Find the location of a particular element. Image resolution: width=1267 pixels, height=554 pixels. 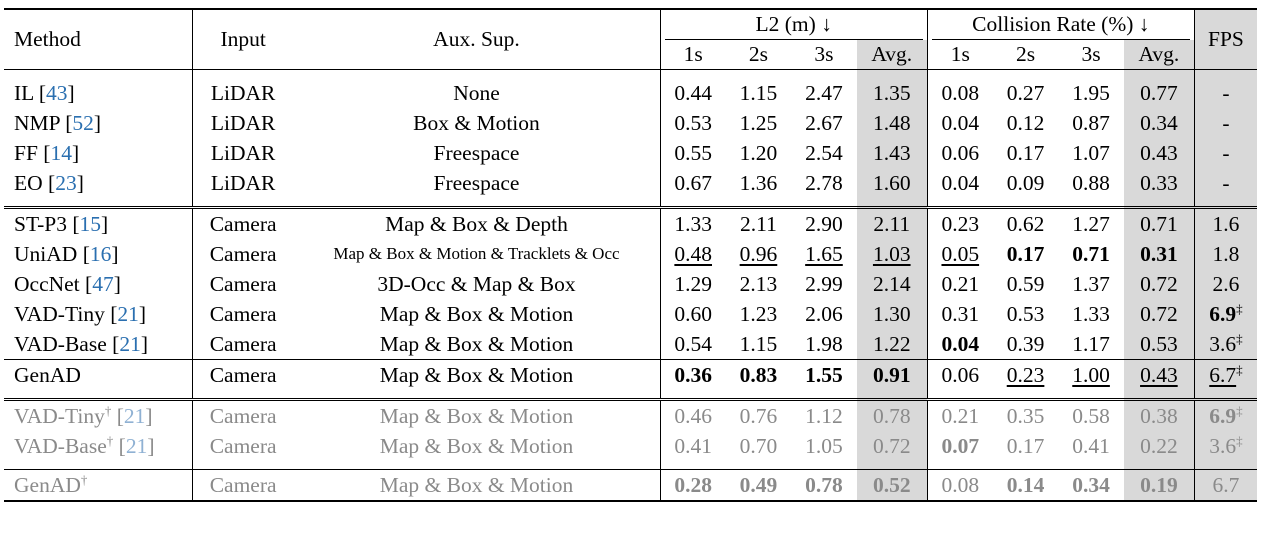

collision-value: 1.33 is located at coordinates (1091, 314).